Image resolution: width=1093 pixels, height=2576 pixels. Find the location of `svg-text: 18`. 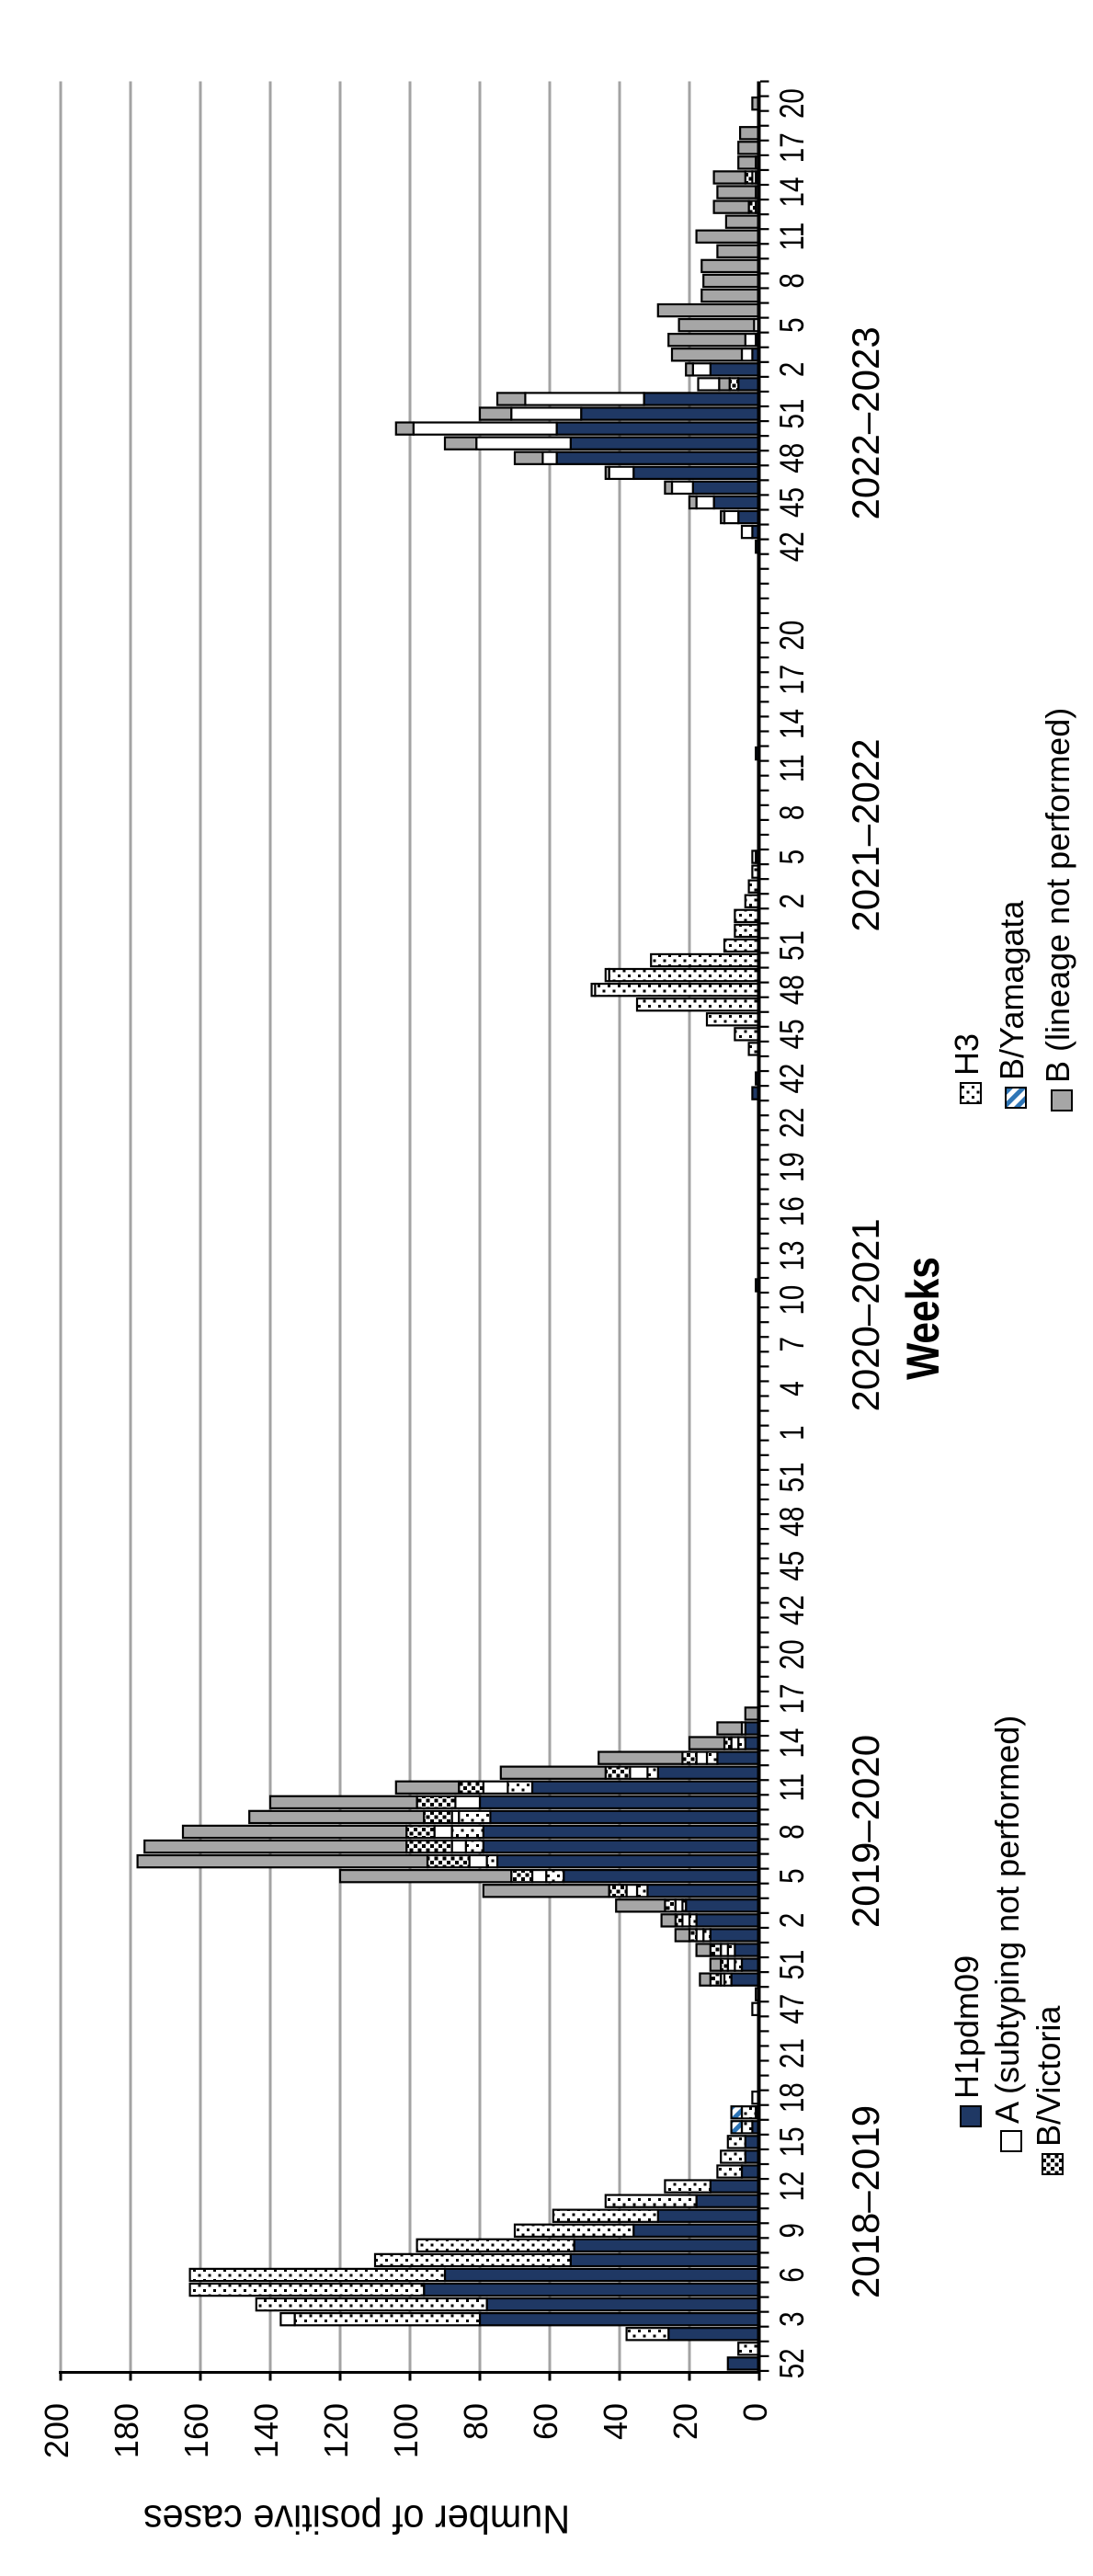

svg-text: 18 is located at coordinates (793, 2097).